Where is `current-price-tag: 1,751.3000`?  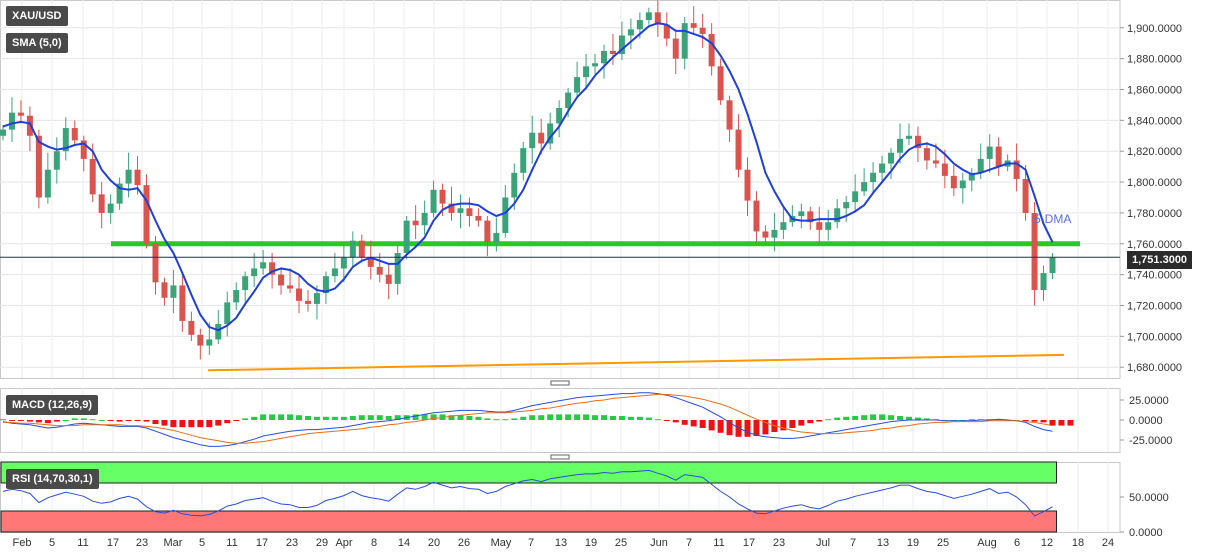 current-price-tag: 1,751.3000 is located at coordinates (1160, 260).